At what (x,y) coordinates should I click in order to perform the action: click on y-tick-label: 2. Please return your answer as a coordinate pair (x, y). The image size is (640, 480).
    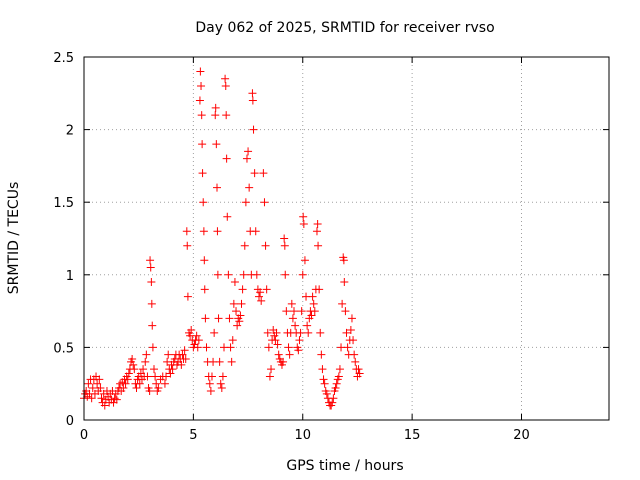
    Looking at the image, I should click on (70, 131).